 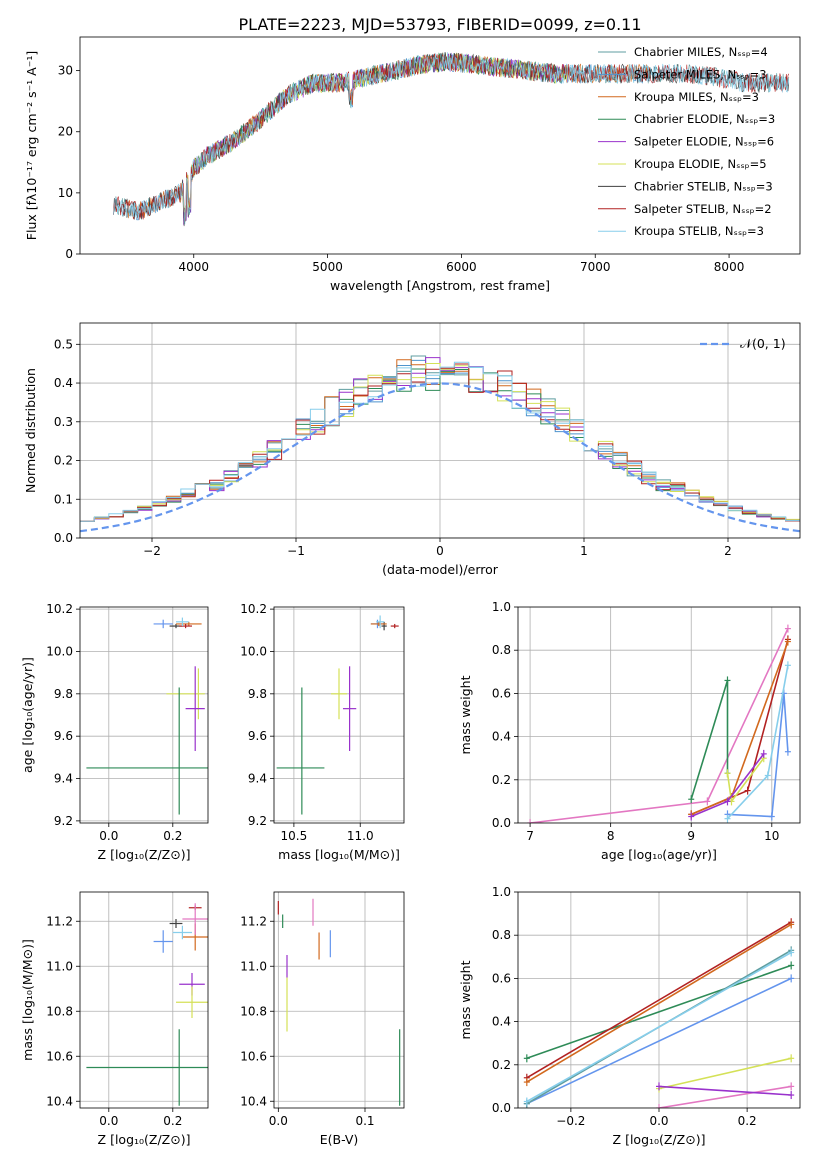 What do you see at coordinates (691, 836) in the screenshot?
I see `x-tick-label: 9` at bounding box center [691, 836].